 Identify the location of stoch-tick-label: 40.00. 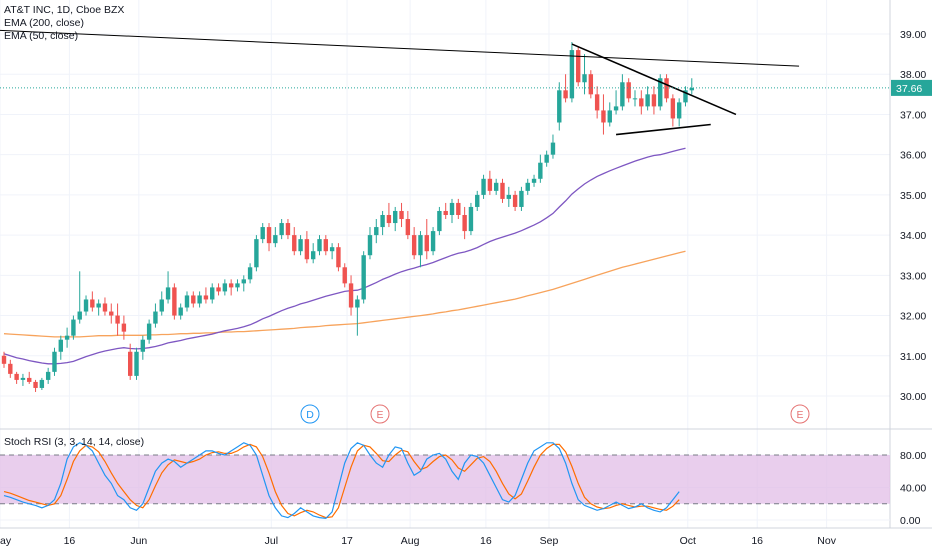
(913, 489).